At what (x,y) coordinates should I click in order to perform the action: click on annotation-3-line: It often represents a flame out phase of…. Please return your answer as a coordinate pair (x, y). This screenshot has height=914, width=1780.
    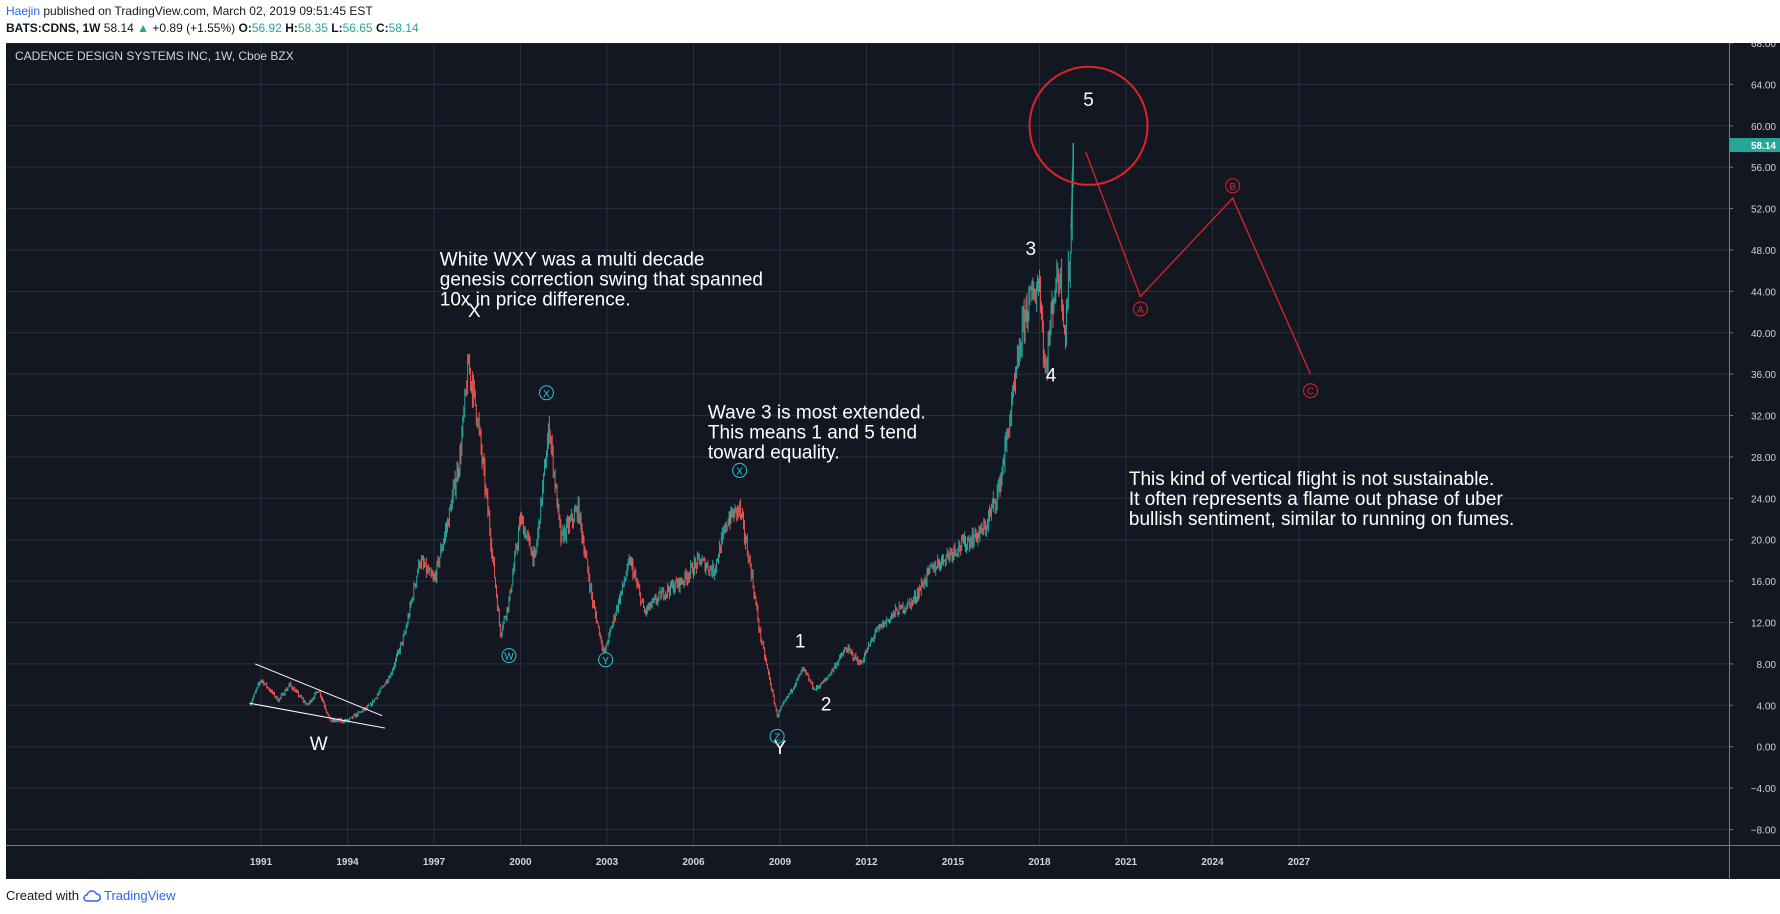
    Looking at the image, I should click on (1316, 499).